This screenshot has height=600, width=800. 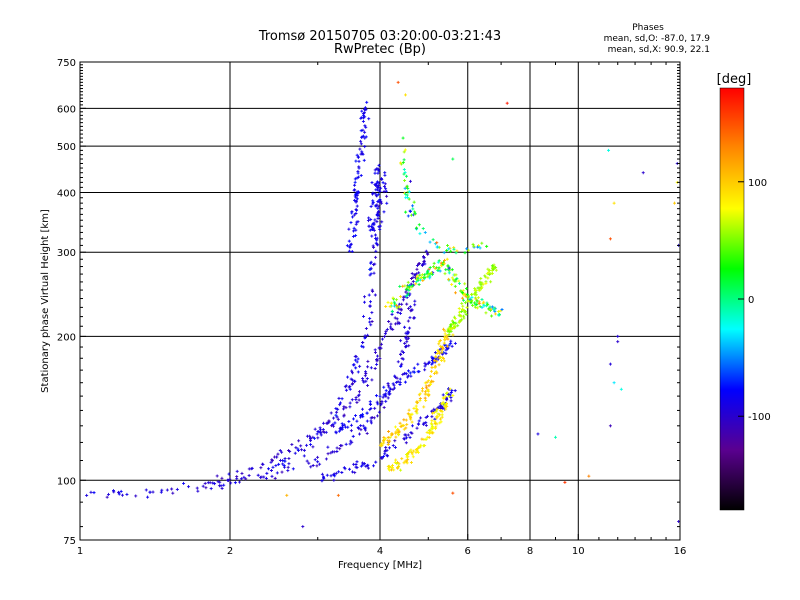 I want to click on x-tick-label: 2, so click(x=230, y=551).